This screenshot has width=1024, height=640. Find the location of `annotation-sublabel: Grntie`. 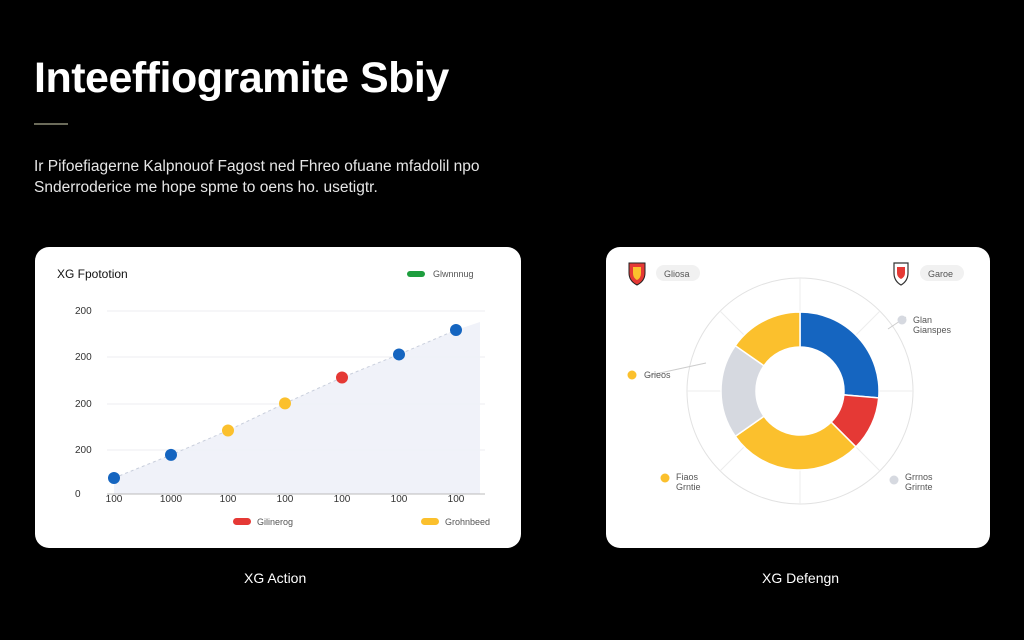

annotation-sublabel: Grntie is located at coordinates (688, 487).